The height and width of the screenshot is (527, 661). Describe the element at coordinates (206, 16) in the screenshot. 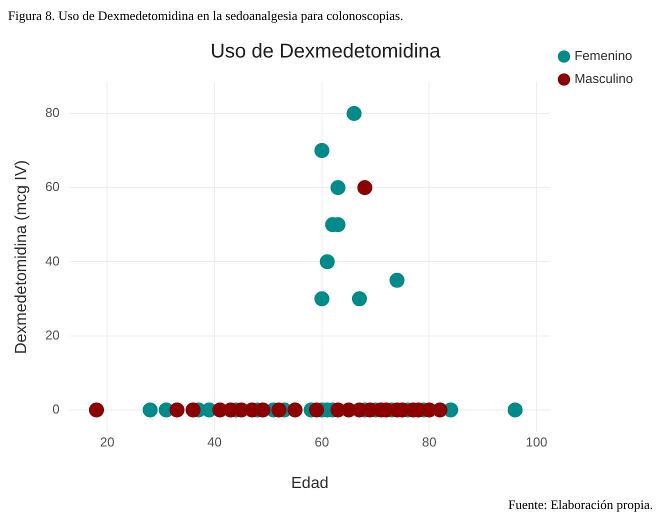

I see `text: Figura 8. Uso de Dexmedetomidina en la sedoanalgesia para colonoscopias.` at that location.